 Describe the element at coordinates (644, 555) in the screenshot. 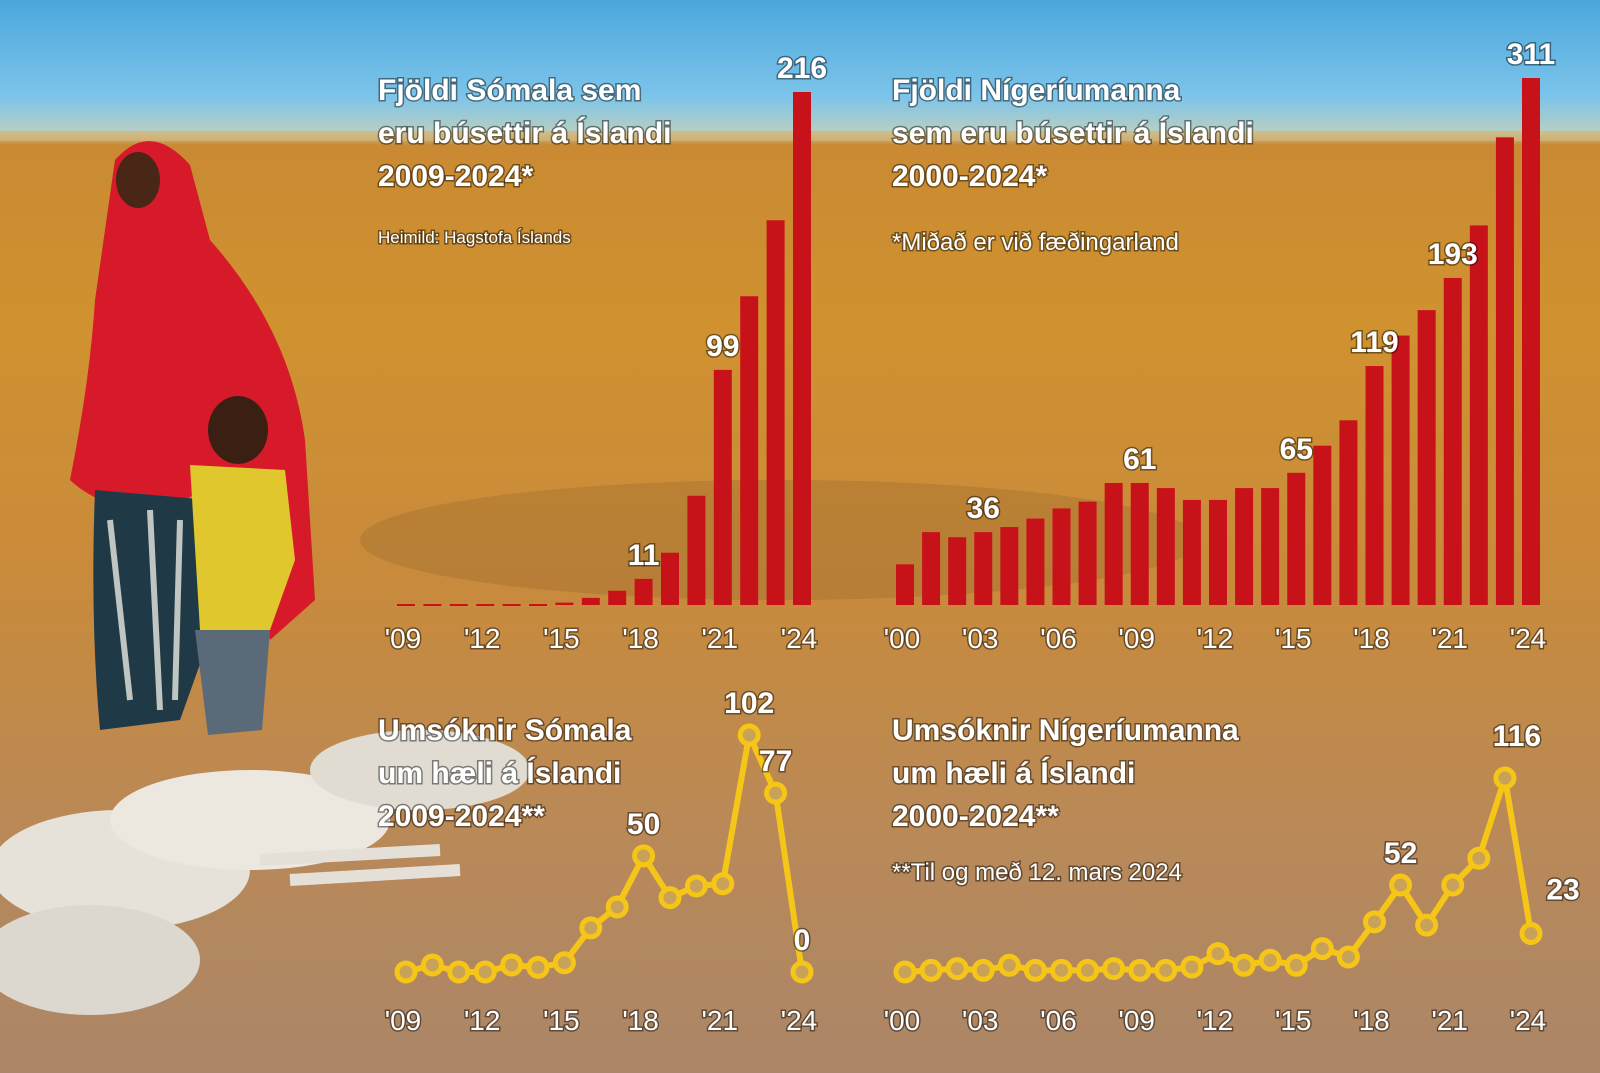

I see `data-label: 11` at that location.